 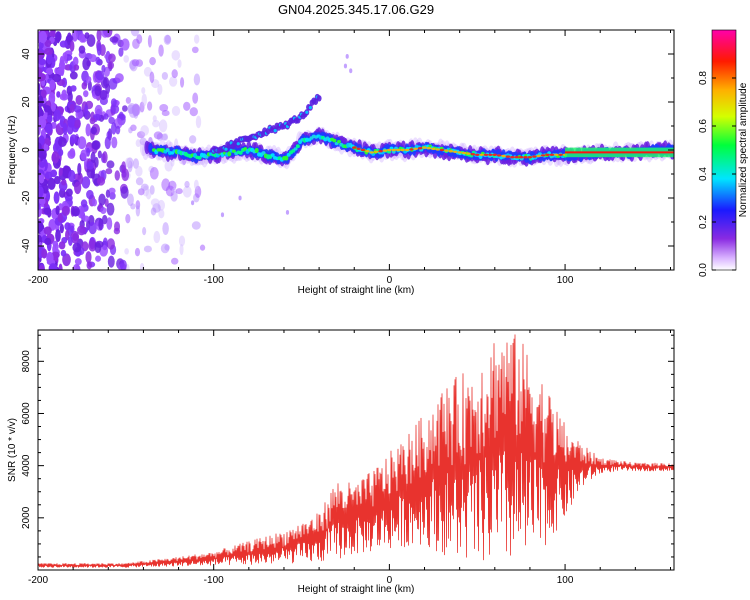 What do you see at coordinates (26, 197) in the screenshot?
I see `y-tick-label: -20` at bounding box center [26, 197].